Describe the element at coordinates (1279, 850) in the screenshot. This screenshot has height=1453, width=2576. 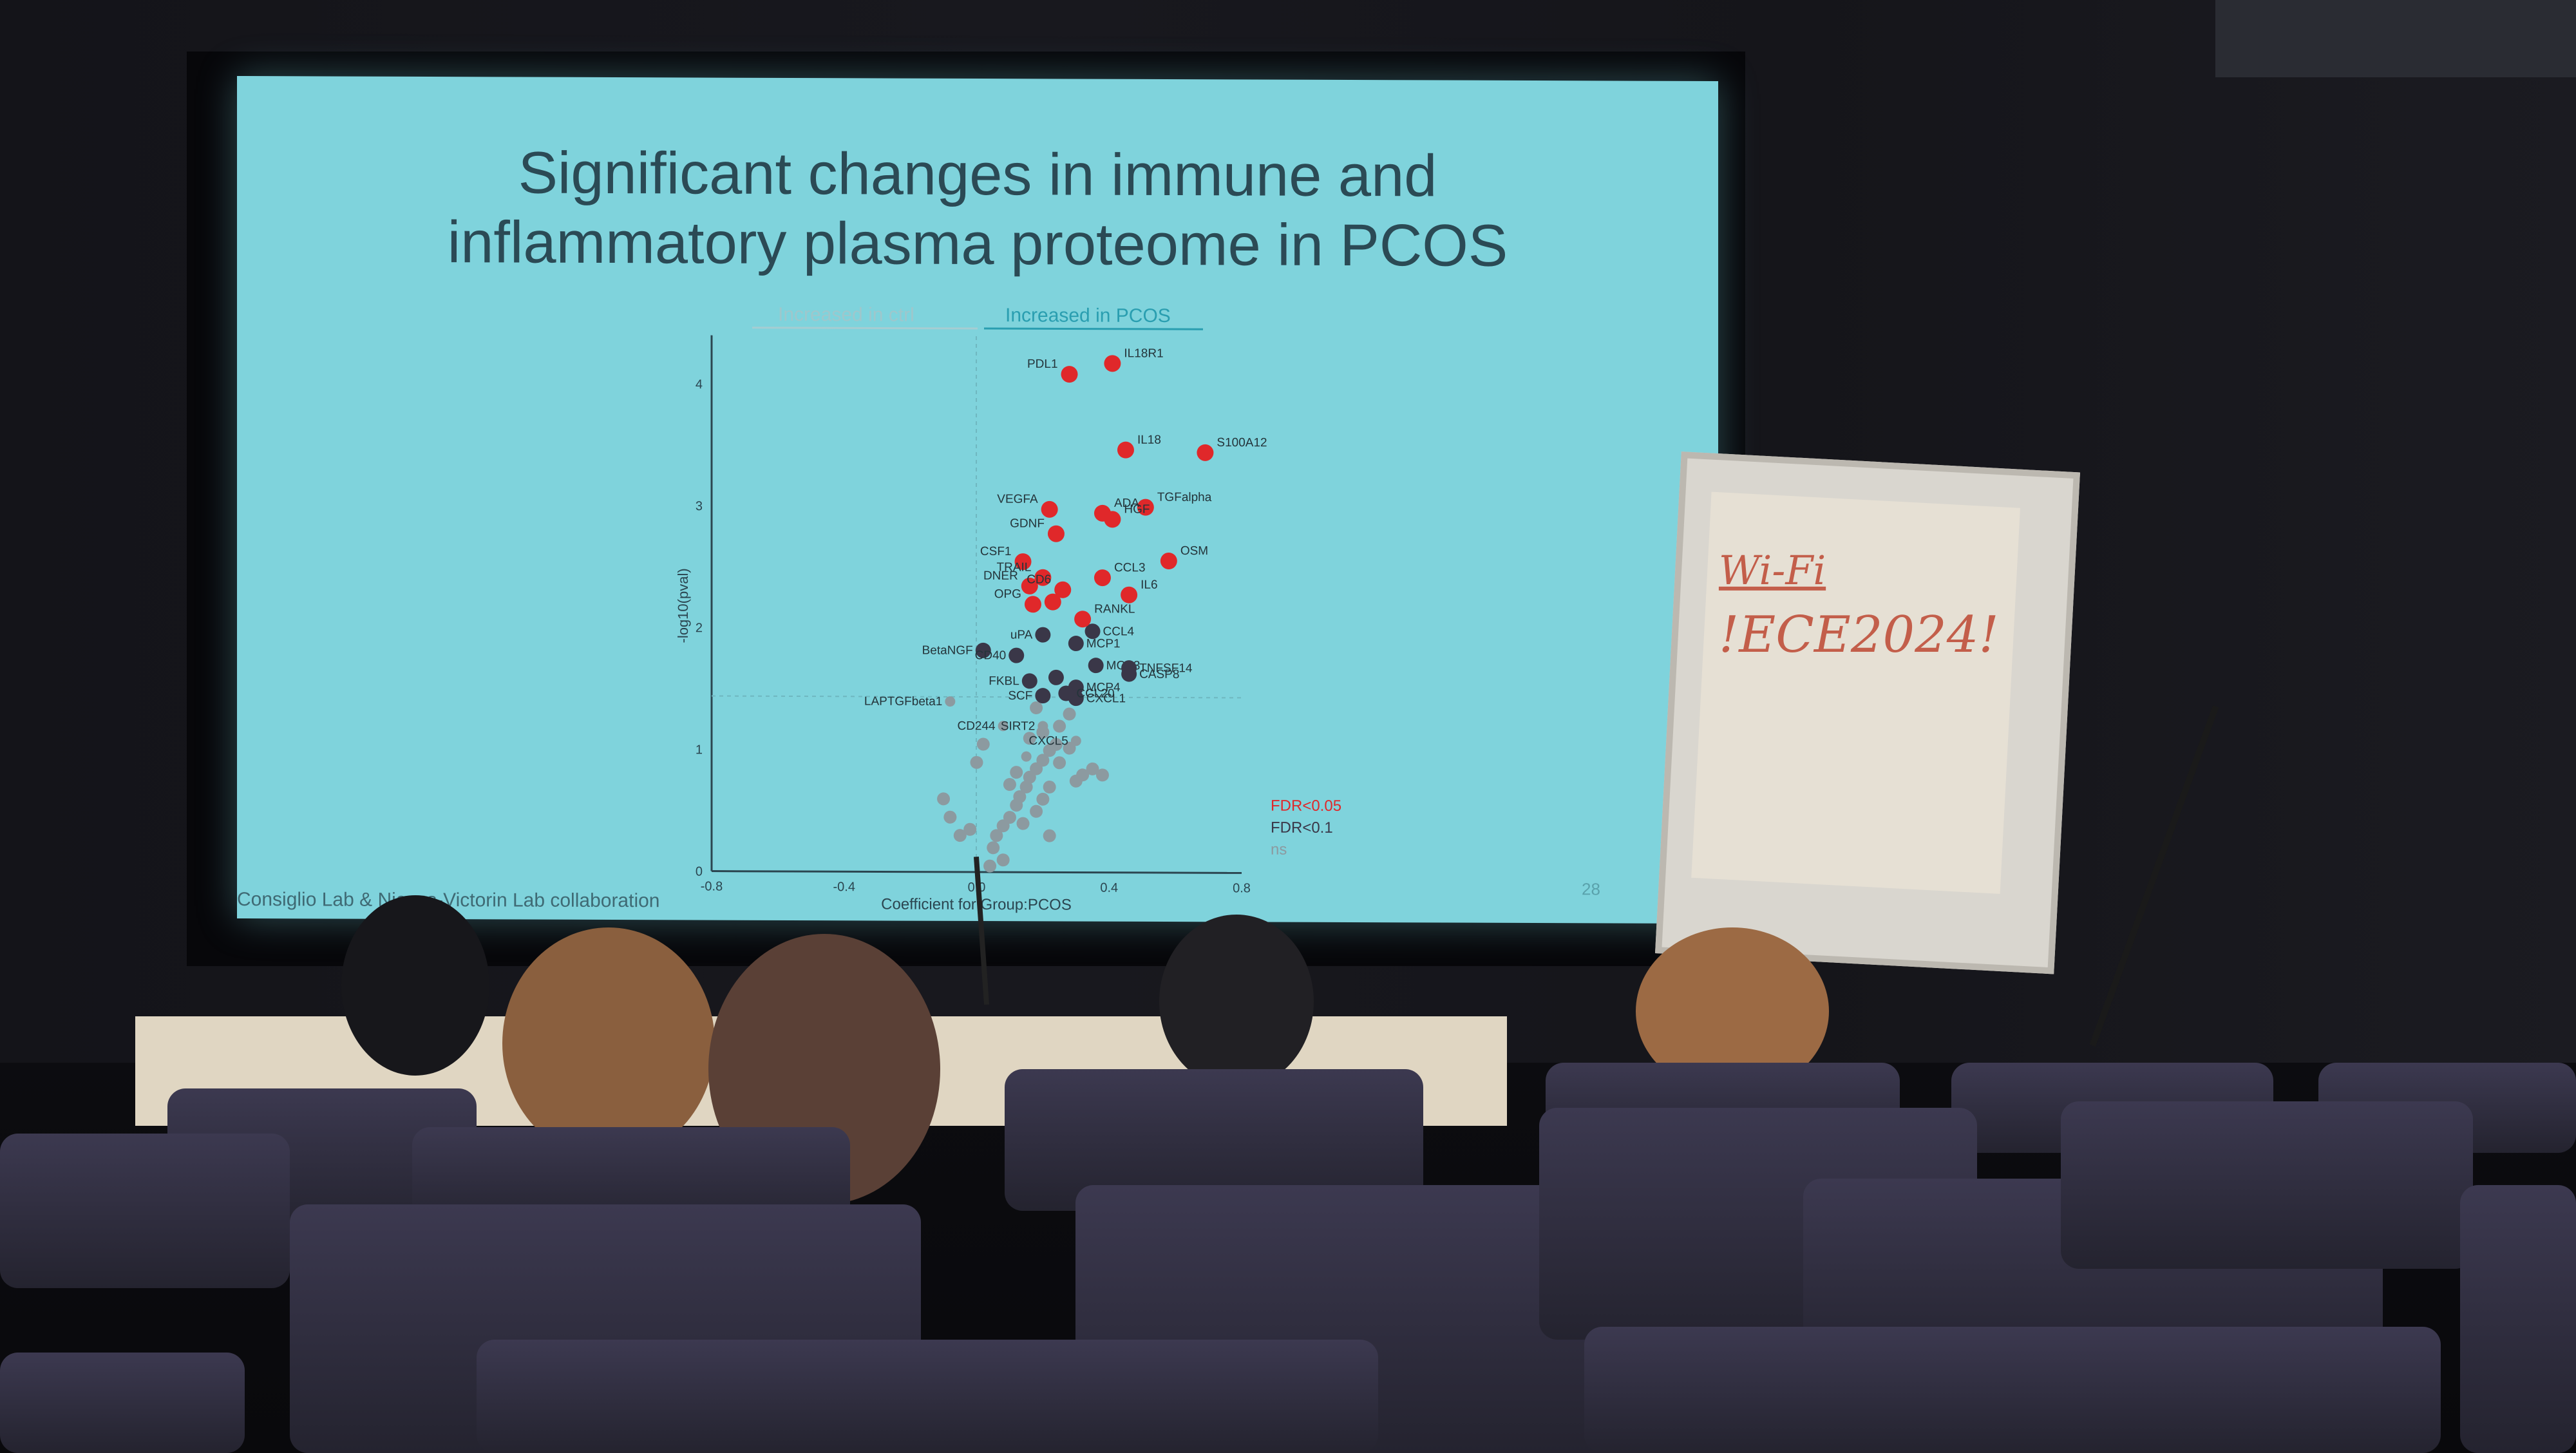
I see `legend-entry: ns` at that location.